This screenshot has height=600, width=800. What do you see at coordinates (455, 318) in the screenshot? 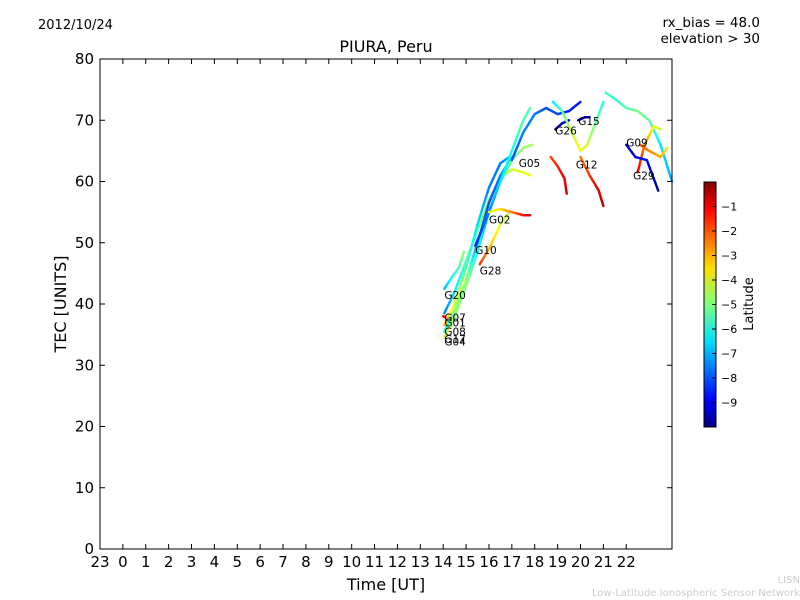
I see `satellite-label: G07` at bounding box center [455, 318].